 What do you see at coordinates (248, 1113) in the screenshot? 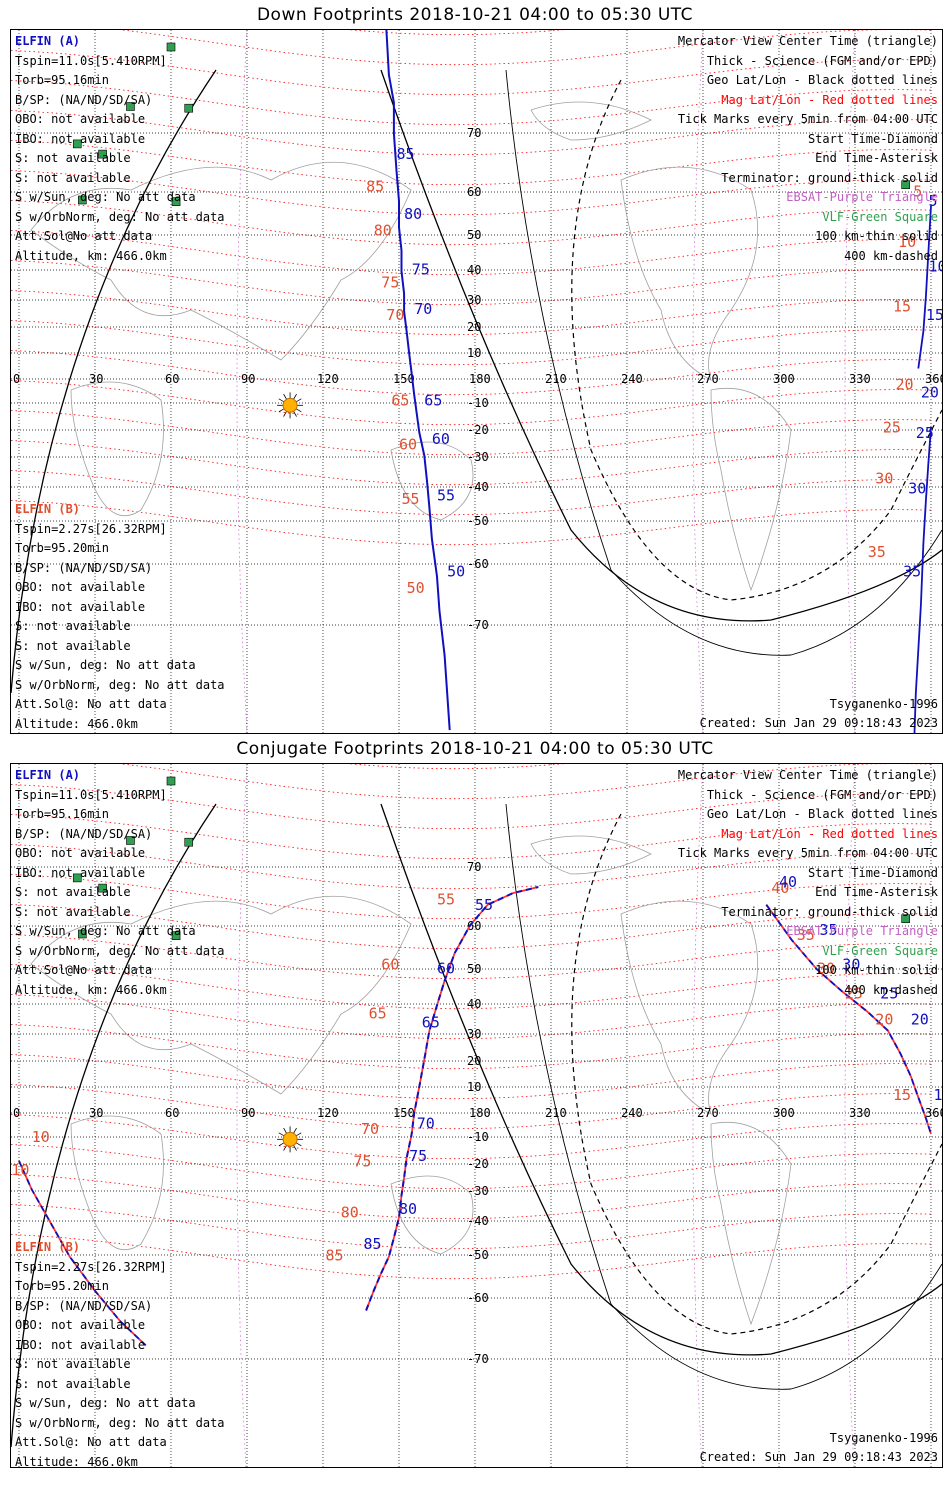
I see `lon-tick-label: 90` at bounding box center [248, 1113].